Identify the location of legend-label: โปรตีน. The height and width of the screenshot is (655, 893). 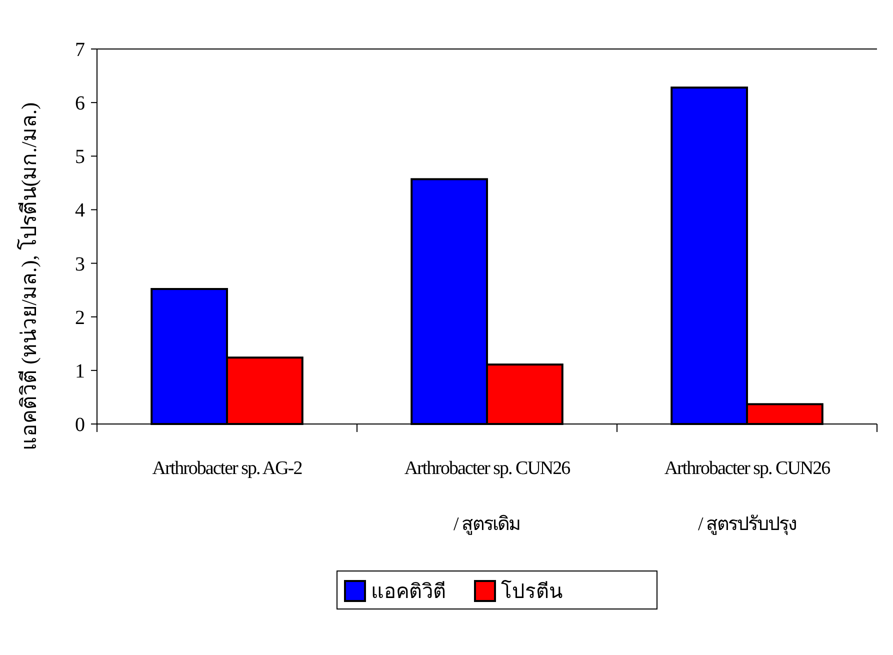
(532, 591).